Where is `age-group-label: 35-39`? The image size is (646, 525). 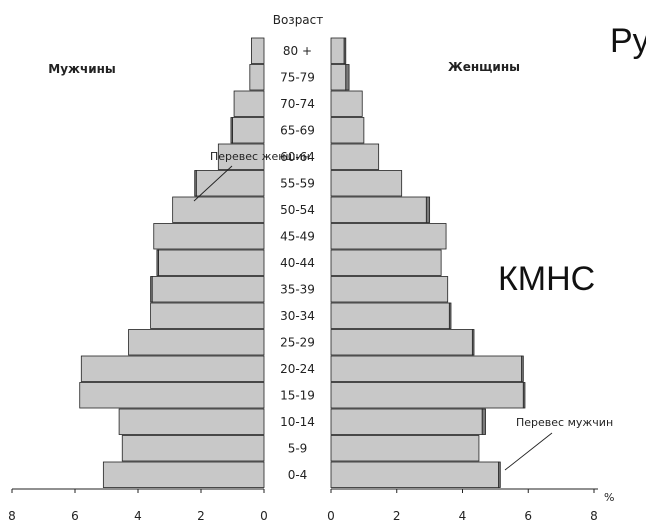 age-group-label: 35-39 is located at coordinates (297, 289).